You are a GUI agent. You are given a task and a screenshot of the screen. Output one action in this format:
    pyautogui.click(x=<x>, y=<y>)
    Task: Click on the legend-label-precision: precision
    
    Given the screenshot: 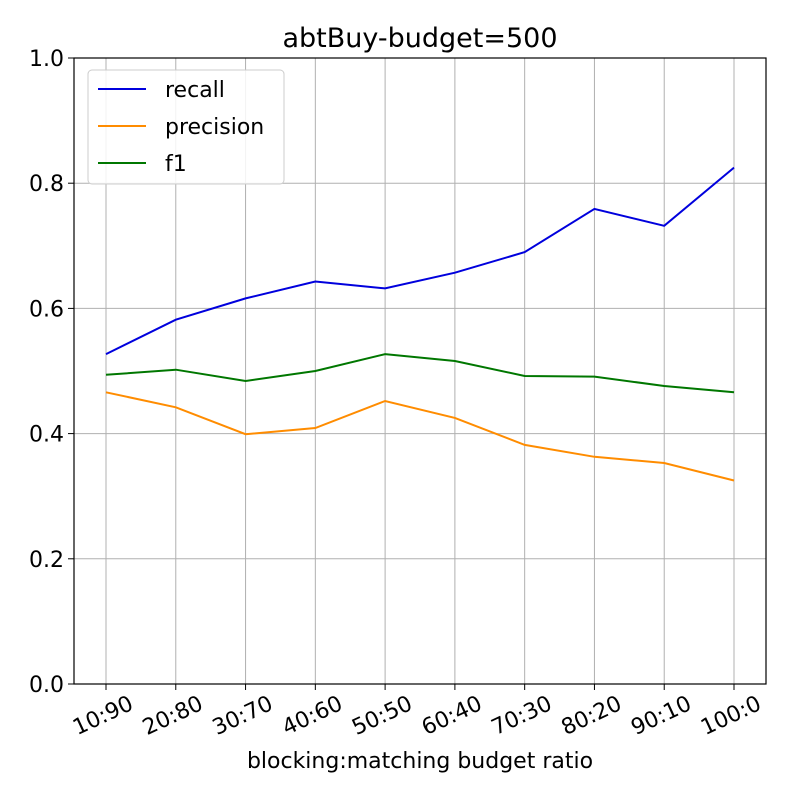 What is the action you would take?
    pyautogui.click(x=214, y=127)
    